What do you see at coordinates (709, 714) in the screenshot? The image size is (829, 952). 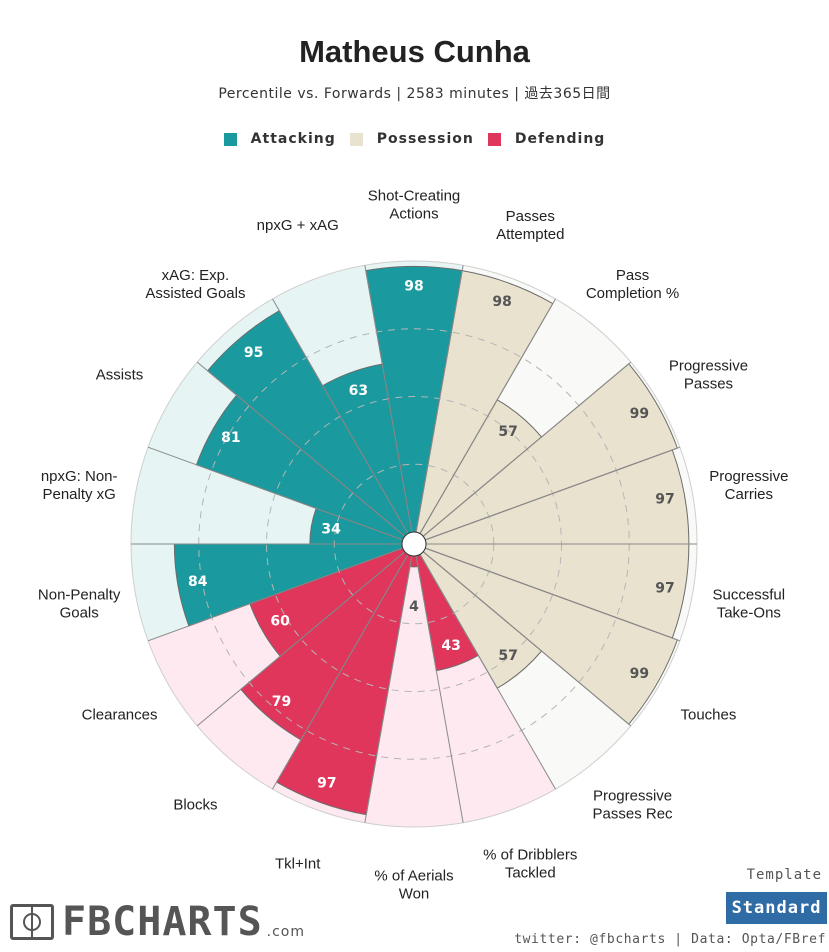 I see `category-label: Touches` at bounding box center [709, 714].